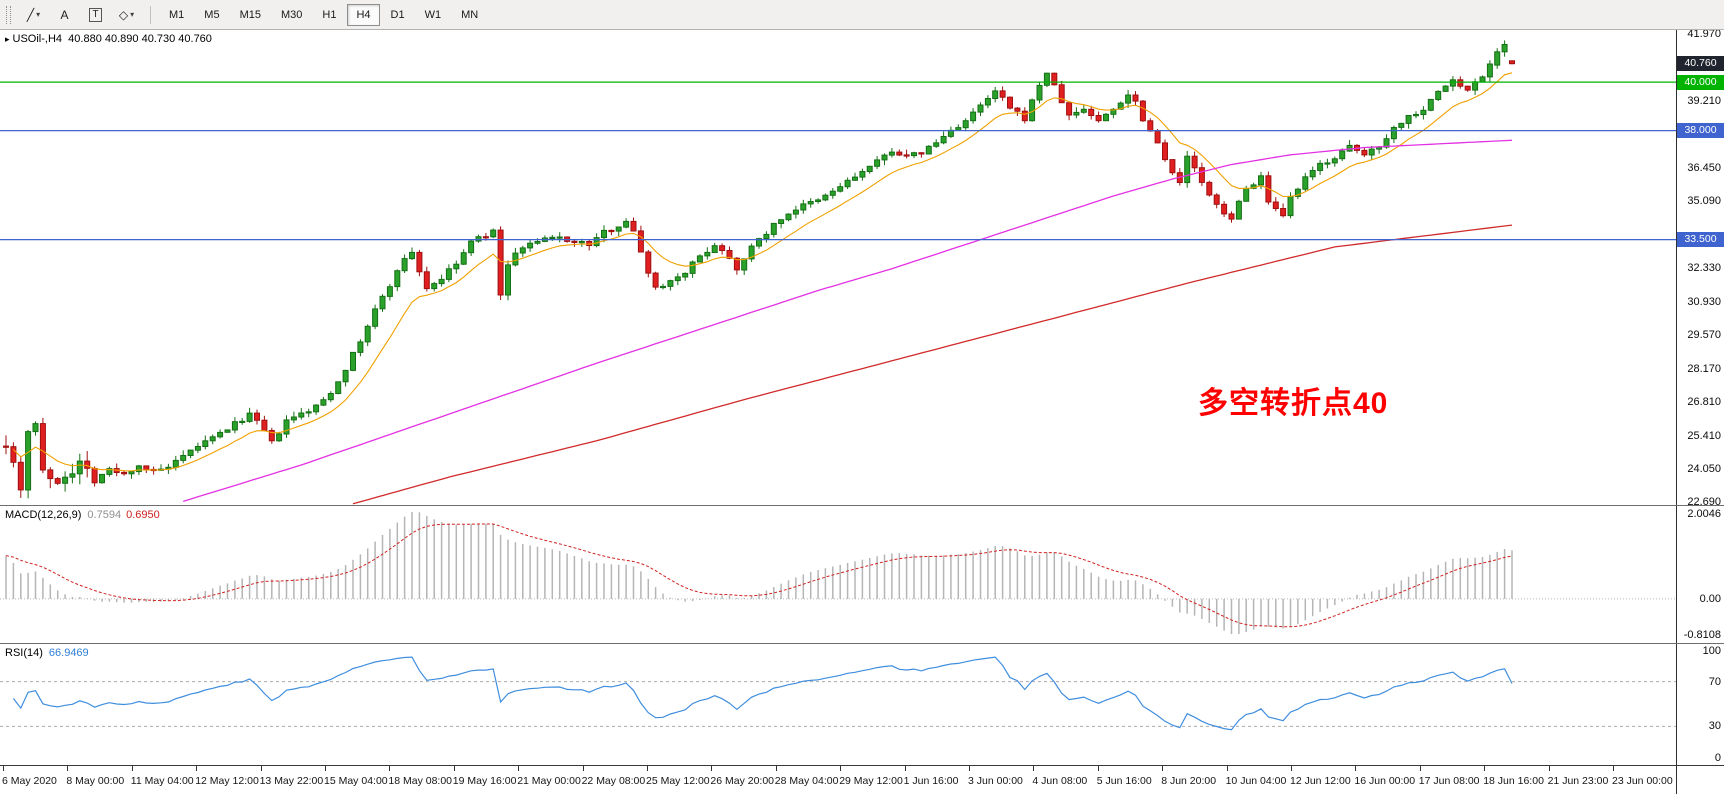  I want to click on timeframe-mn-button: MN, so click(470, 14).